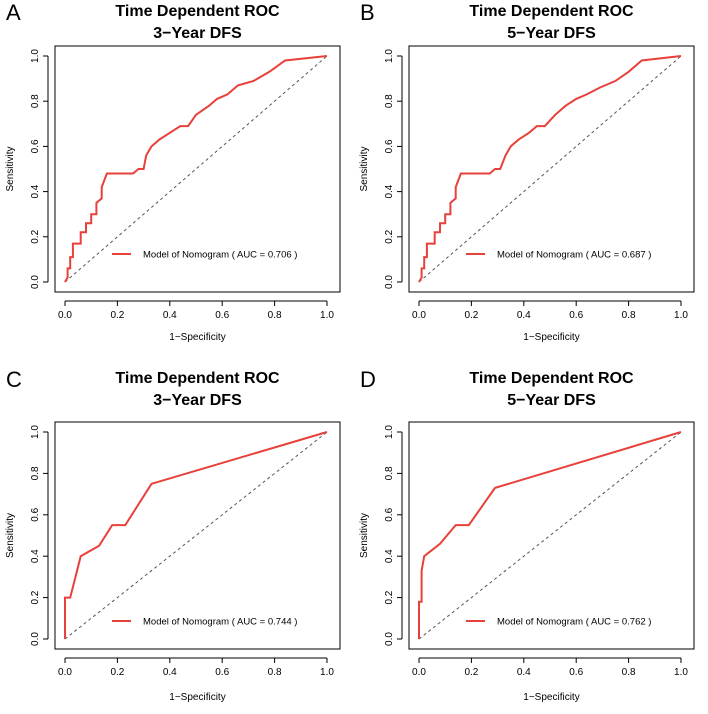  Describe the element at coordinates (367, 12) in the screenshot. I see `panel-letter-b: B` at that location.